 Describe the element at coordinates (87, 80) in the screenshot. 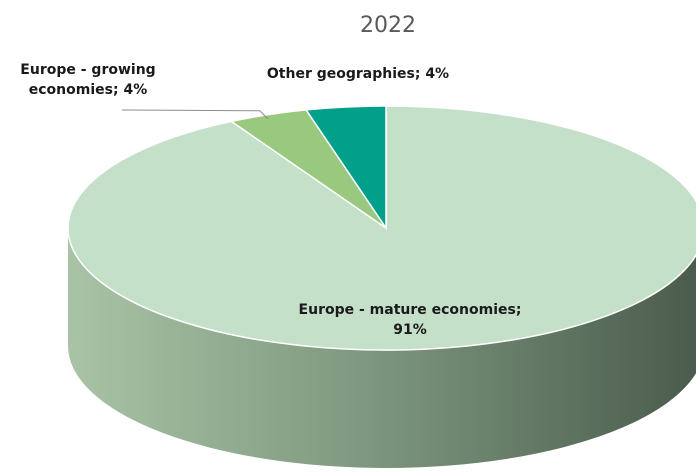

I see `data-label-2: Europe - growing economies; 4%` at that location.